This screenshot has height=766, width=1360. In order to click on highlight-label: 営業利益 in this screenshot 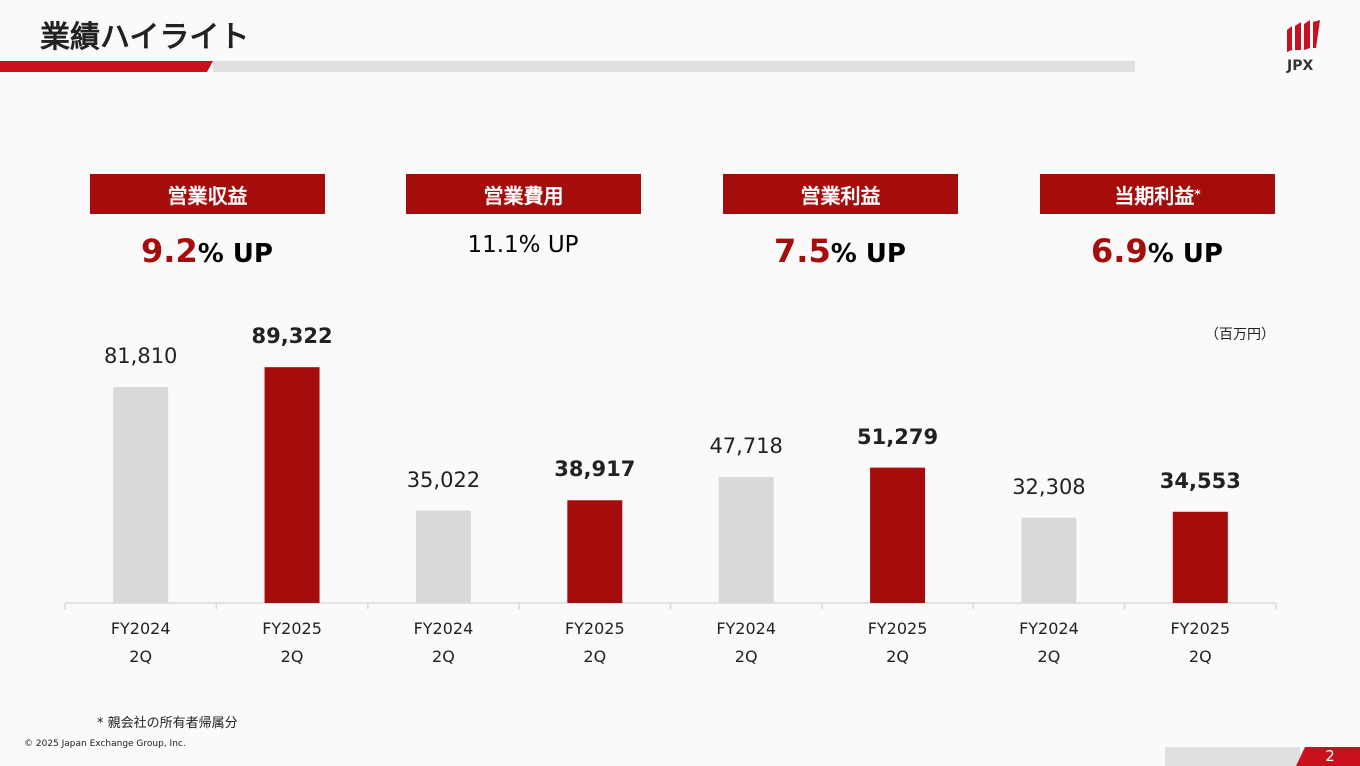, I will do `click(840, 195)`.